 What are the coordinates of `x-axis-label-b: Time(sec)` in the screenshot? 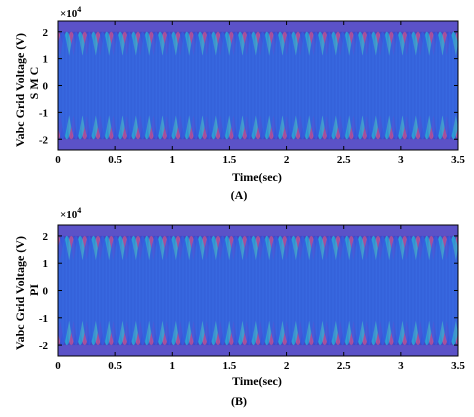 It's located at (257, 381).